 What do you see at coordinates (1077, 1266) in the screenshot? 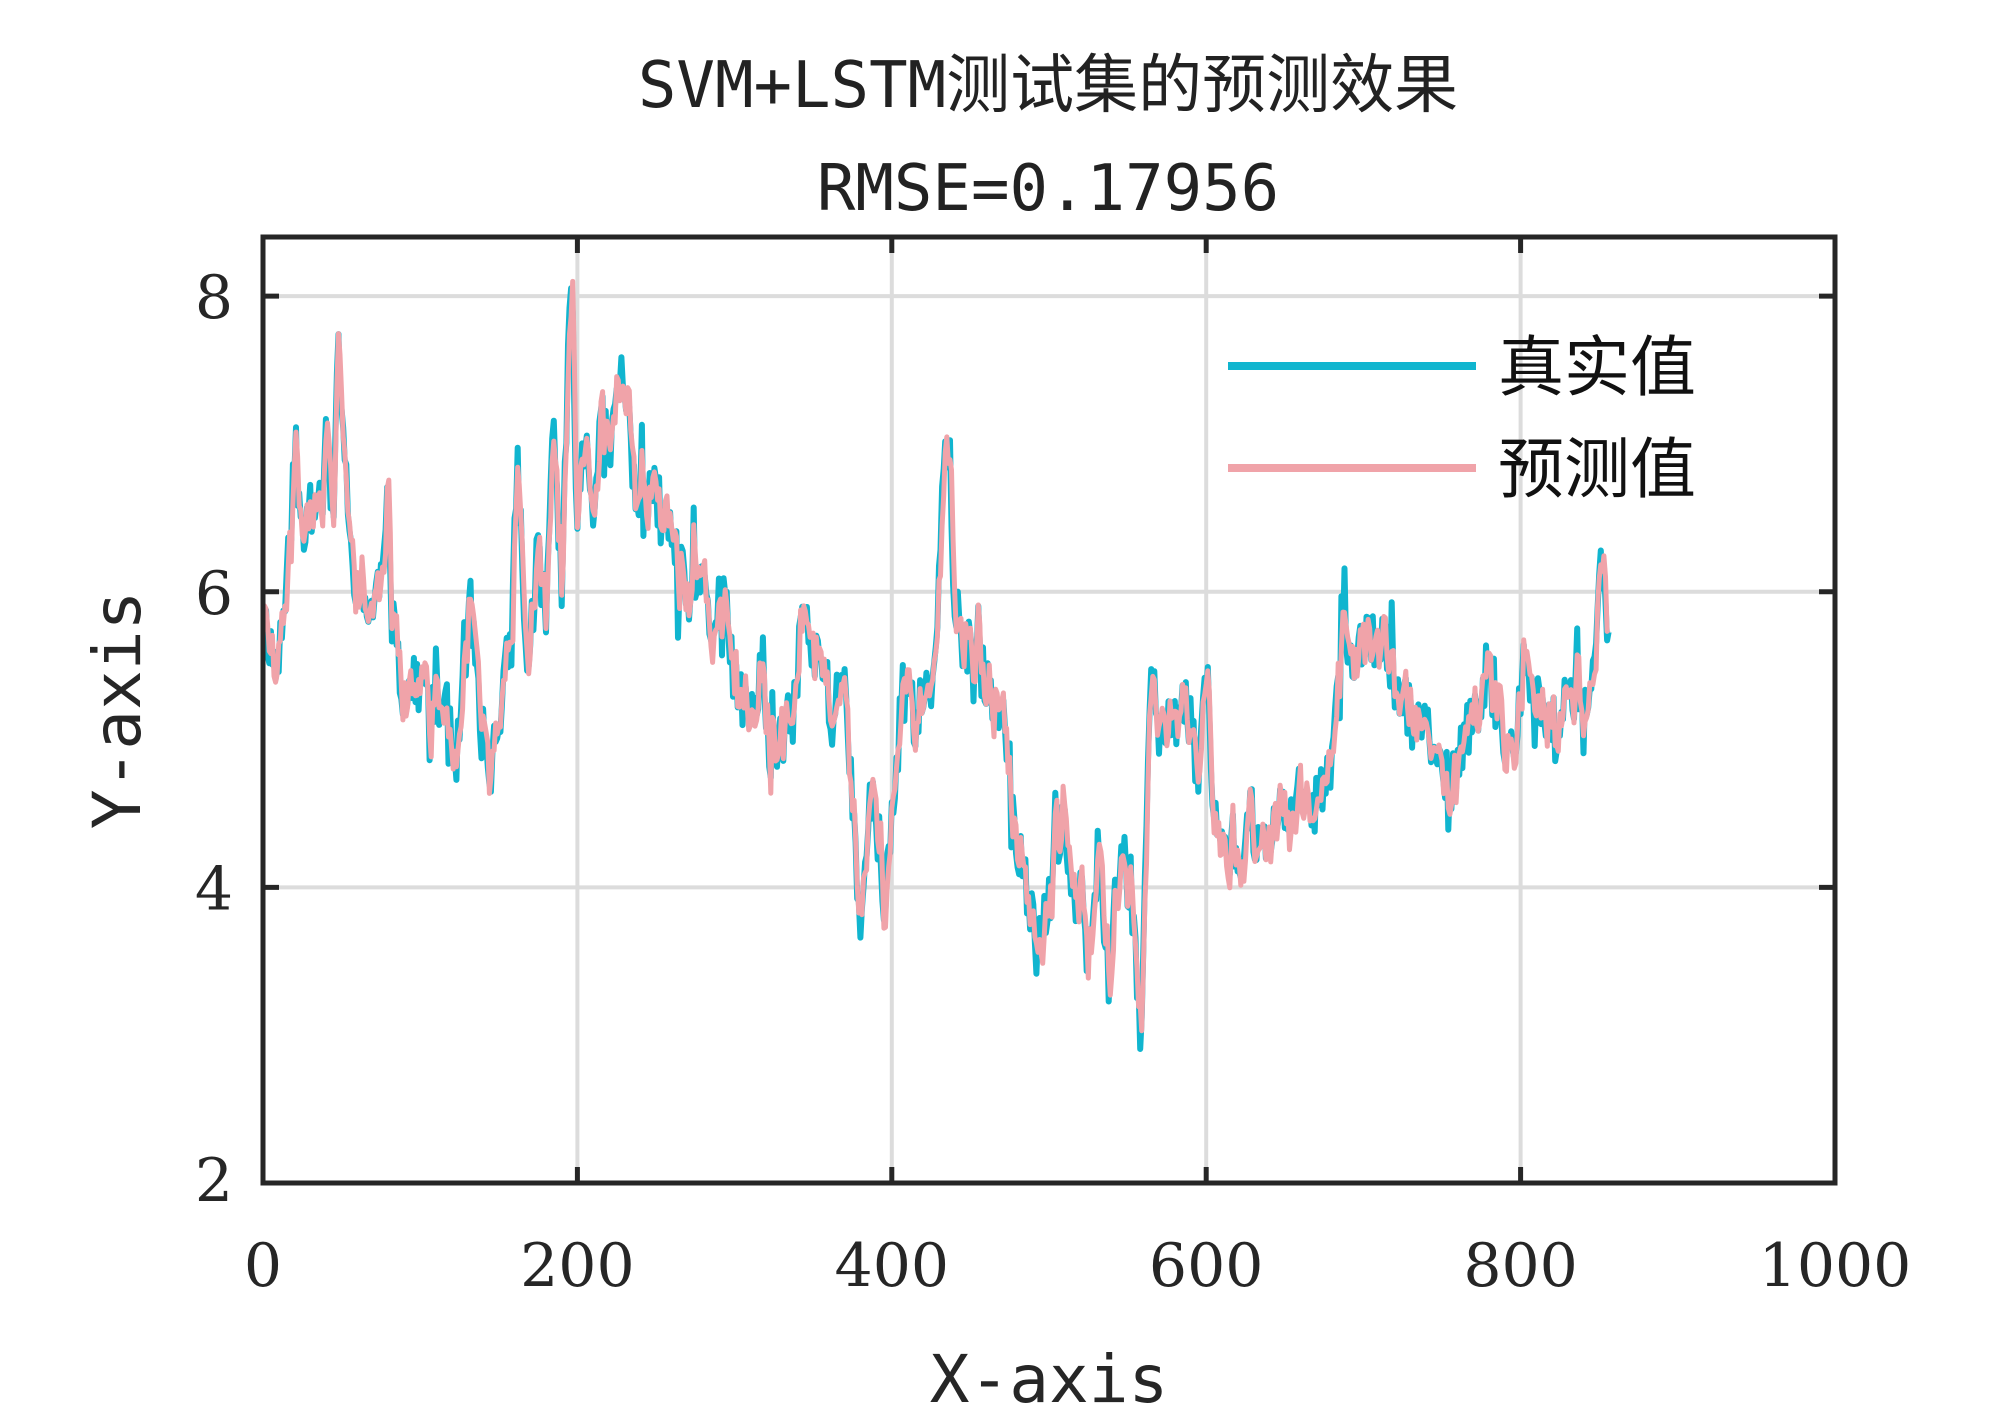
I see `x-tick-labels: 0 200 400 600 800 1000` at bounding box center [1077, 1266].